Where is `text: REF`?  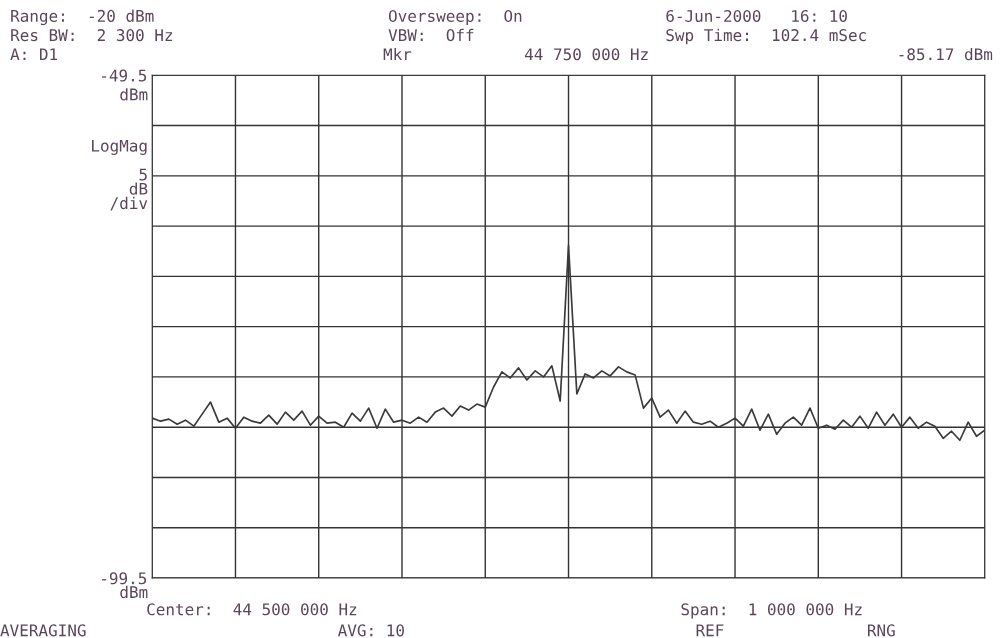
text: REF is located at coordinates (710, 630).